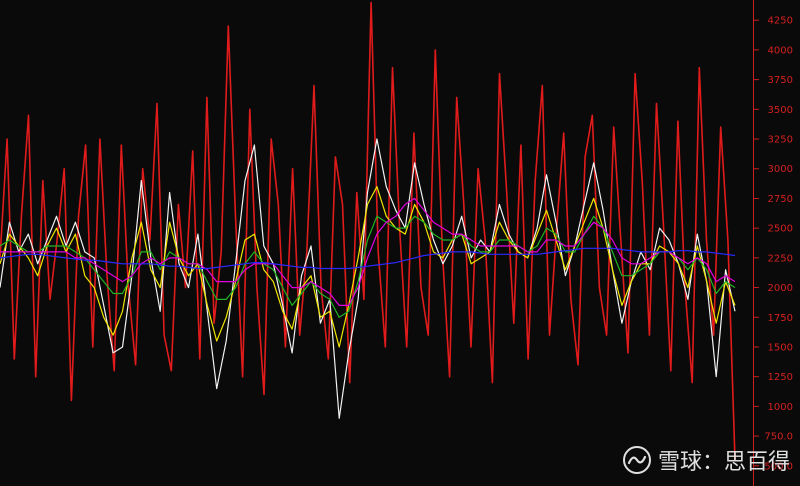 Image resolution: width=800 pixels, height=486 pixels. I want to click on y-tick-label: 750.0, so click(778, 437).